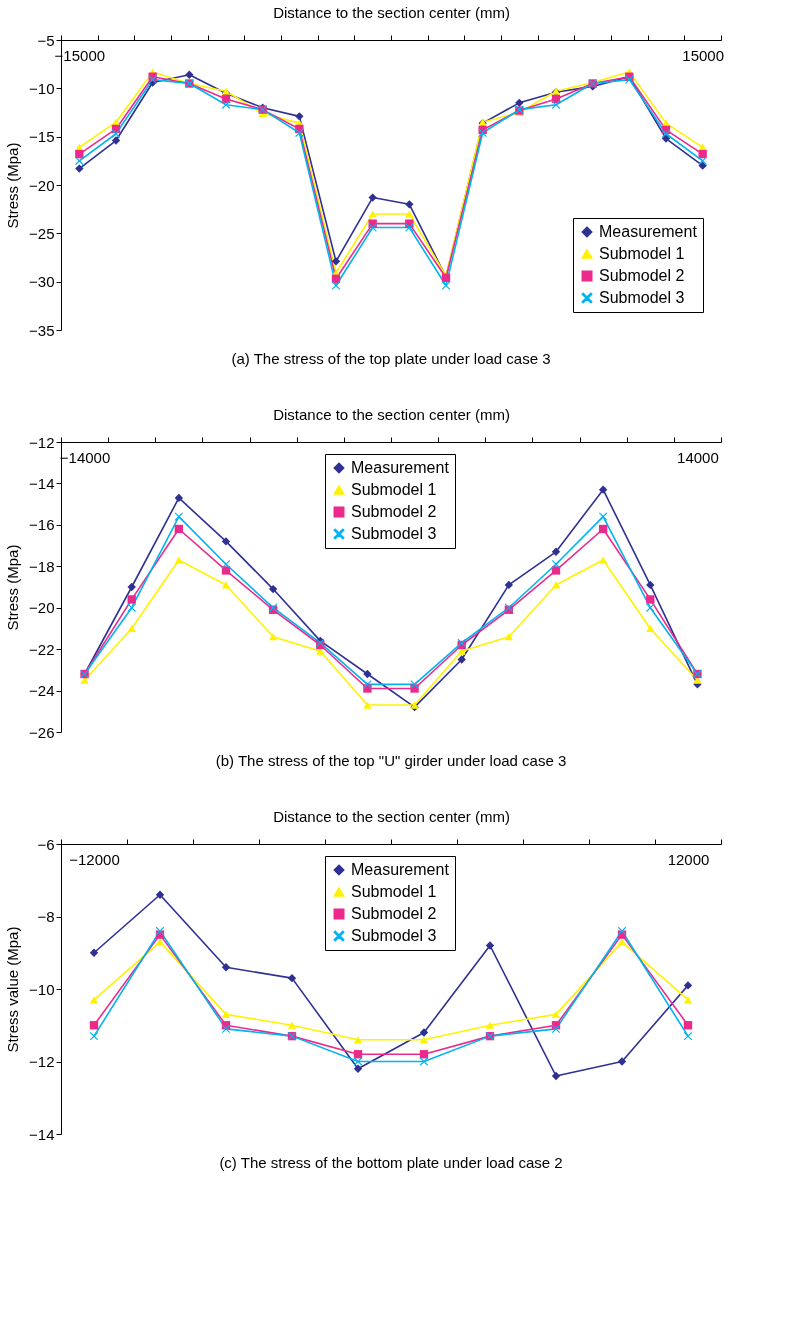  What do you see at coordinates (42, 137) in the screenshot?
I see `y-tick-label: −15` at bounding box center [42, 137].